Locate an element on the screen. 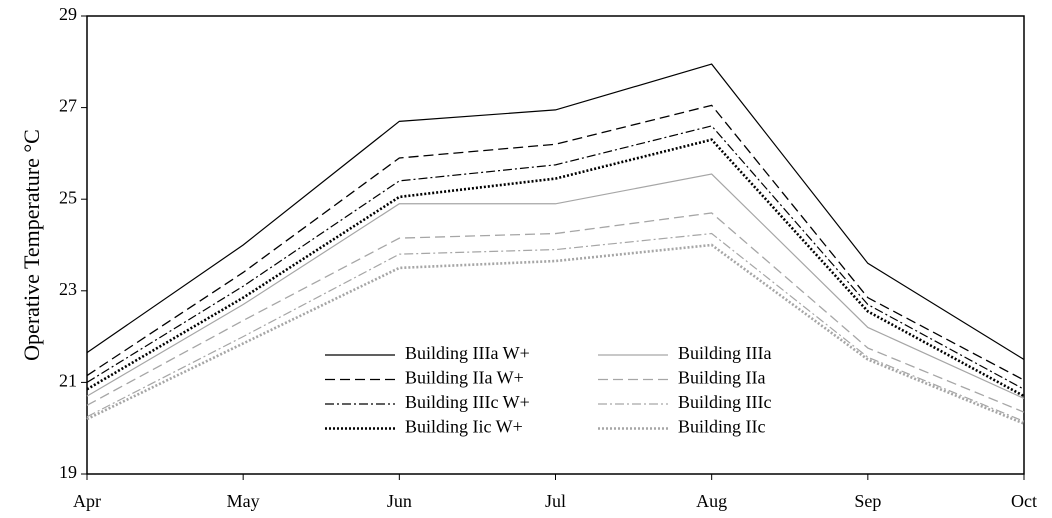 The width and height of the screenshot is (1052, 518). y-tick-label: 23 is located at coordinates (68, 289).